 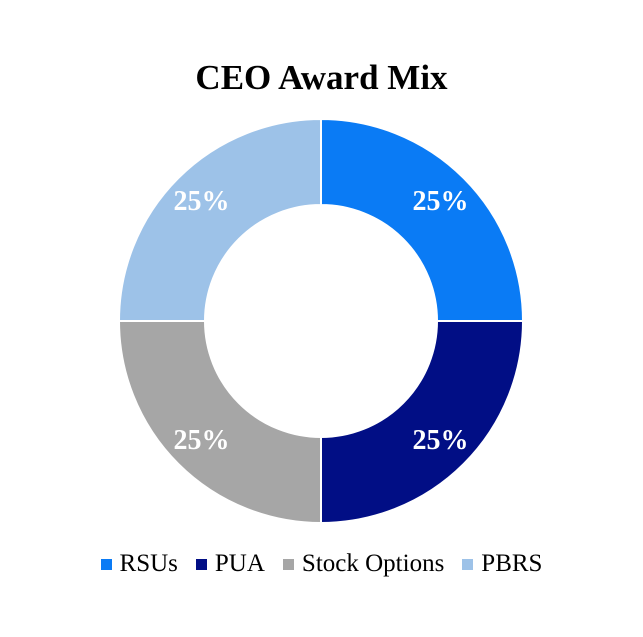 I want to click on legend-item-stock-options: Stock Options, so click(x=363, y=564).